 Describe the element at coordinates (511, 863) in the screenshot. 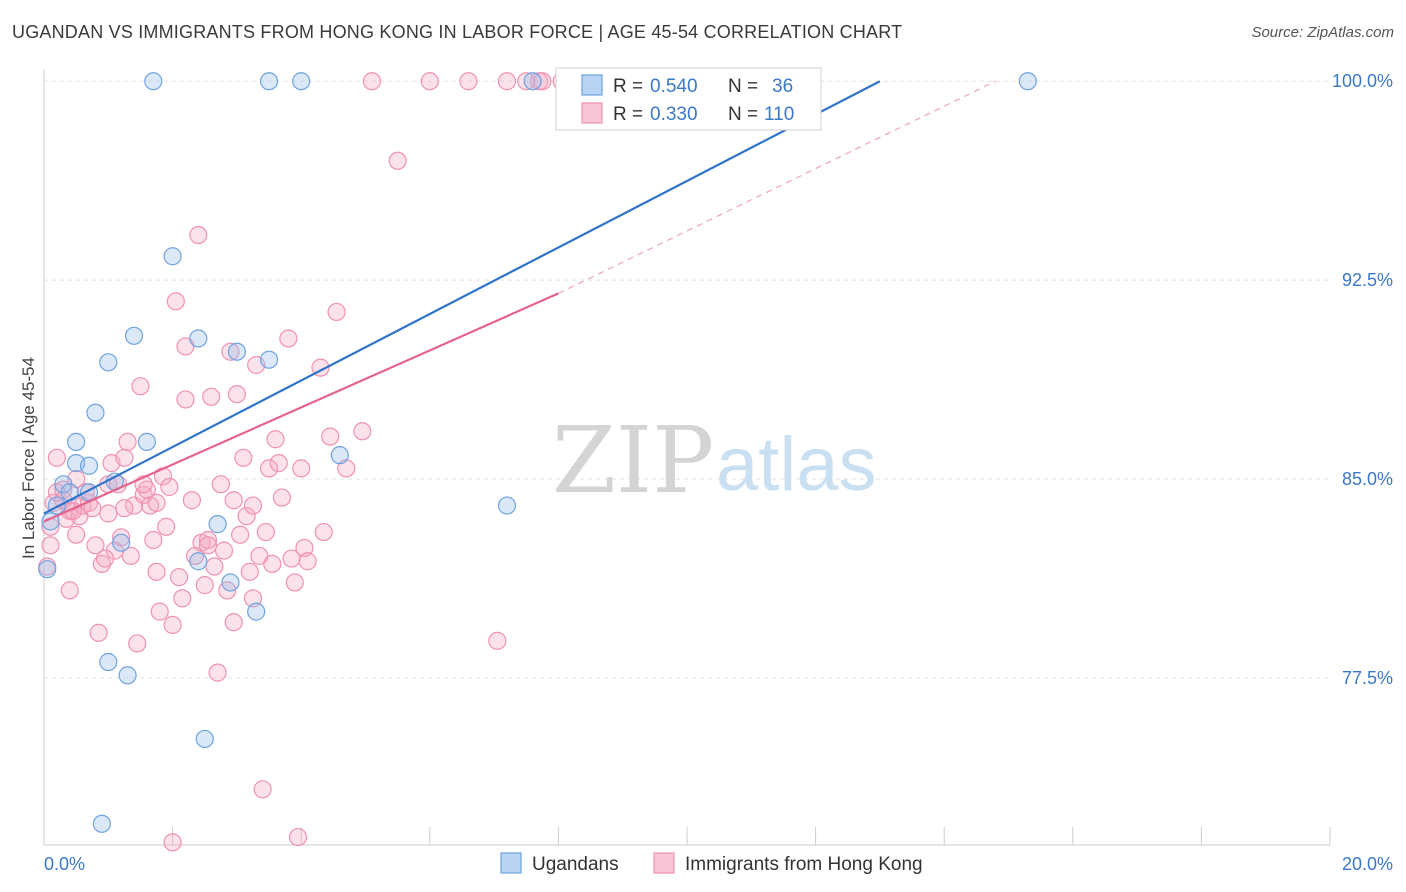

I see `legend-swatch-ugandans` at that location.